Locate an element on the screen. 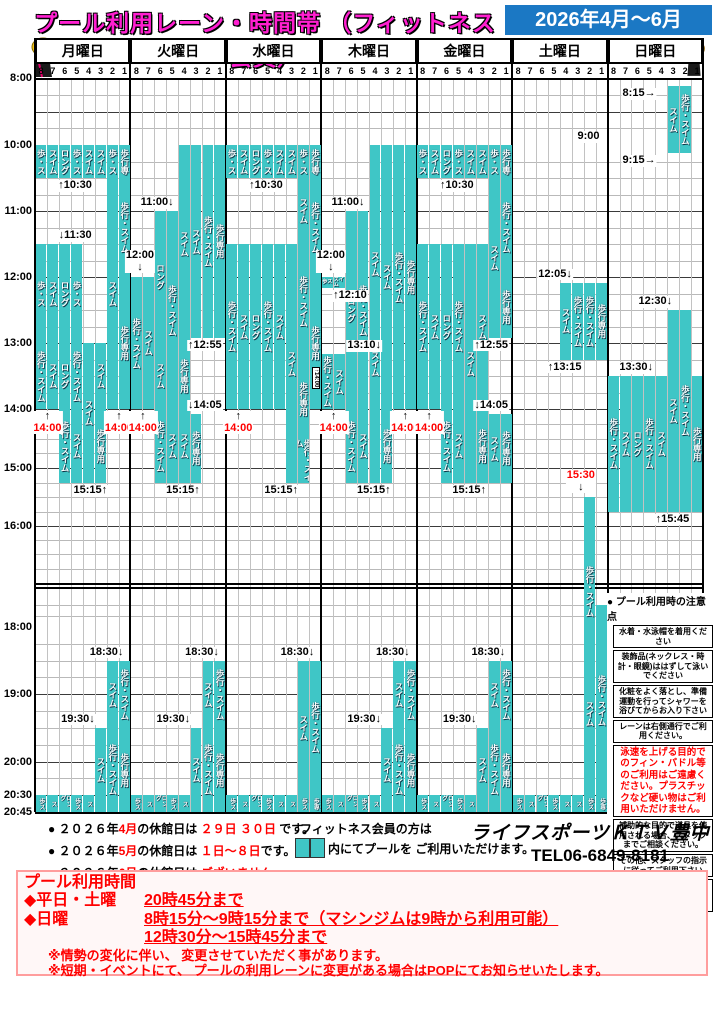 The height and width of the screenshot is (1024, 724). time-annotation: ↑12:10 is located at coordinates (350, 295).